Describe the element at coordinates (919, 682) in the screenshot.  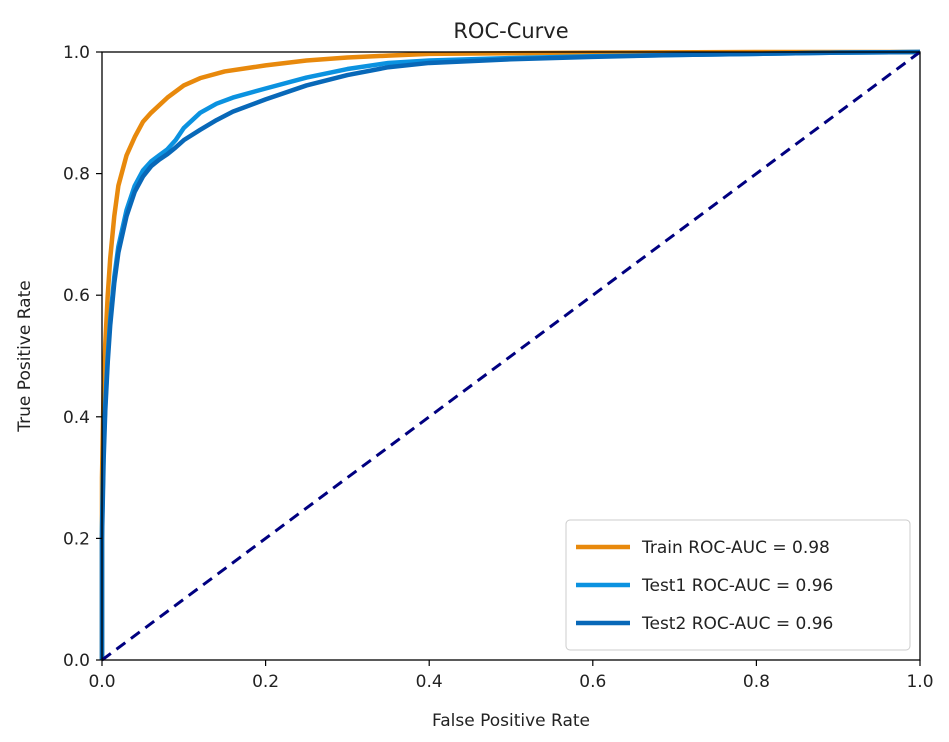
I see `x-tick-label: 1.0` at that location.